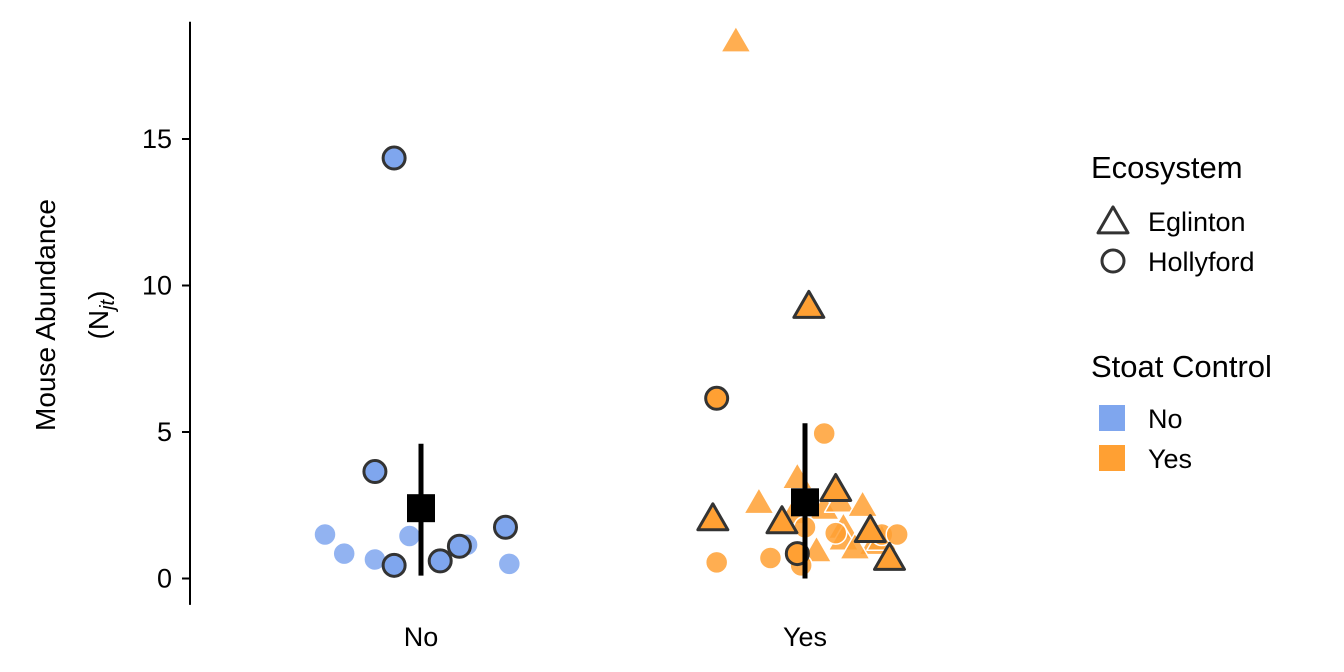 The width and height of the screenshot is (1344, 672). What do you see at coordinates (1197, 222) in the screenshot?
I see `legend-label-eglinton: Eglinton` at bounding box center [1197, 222].